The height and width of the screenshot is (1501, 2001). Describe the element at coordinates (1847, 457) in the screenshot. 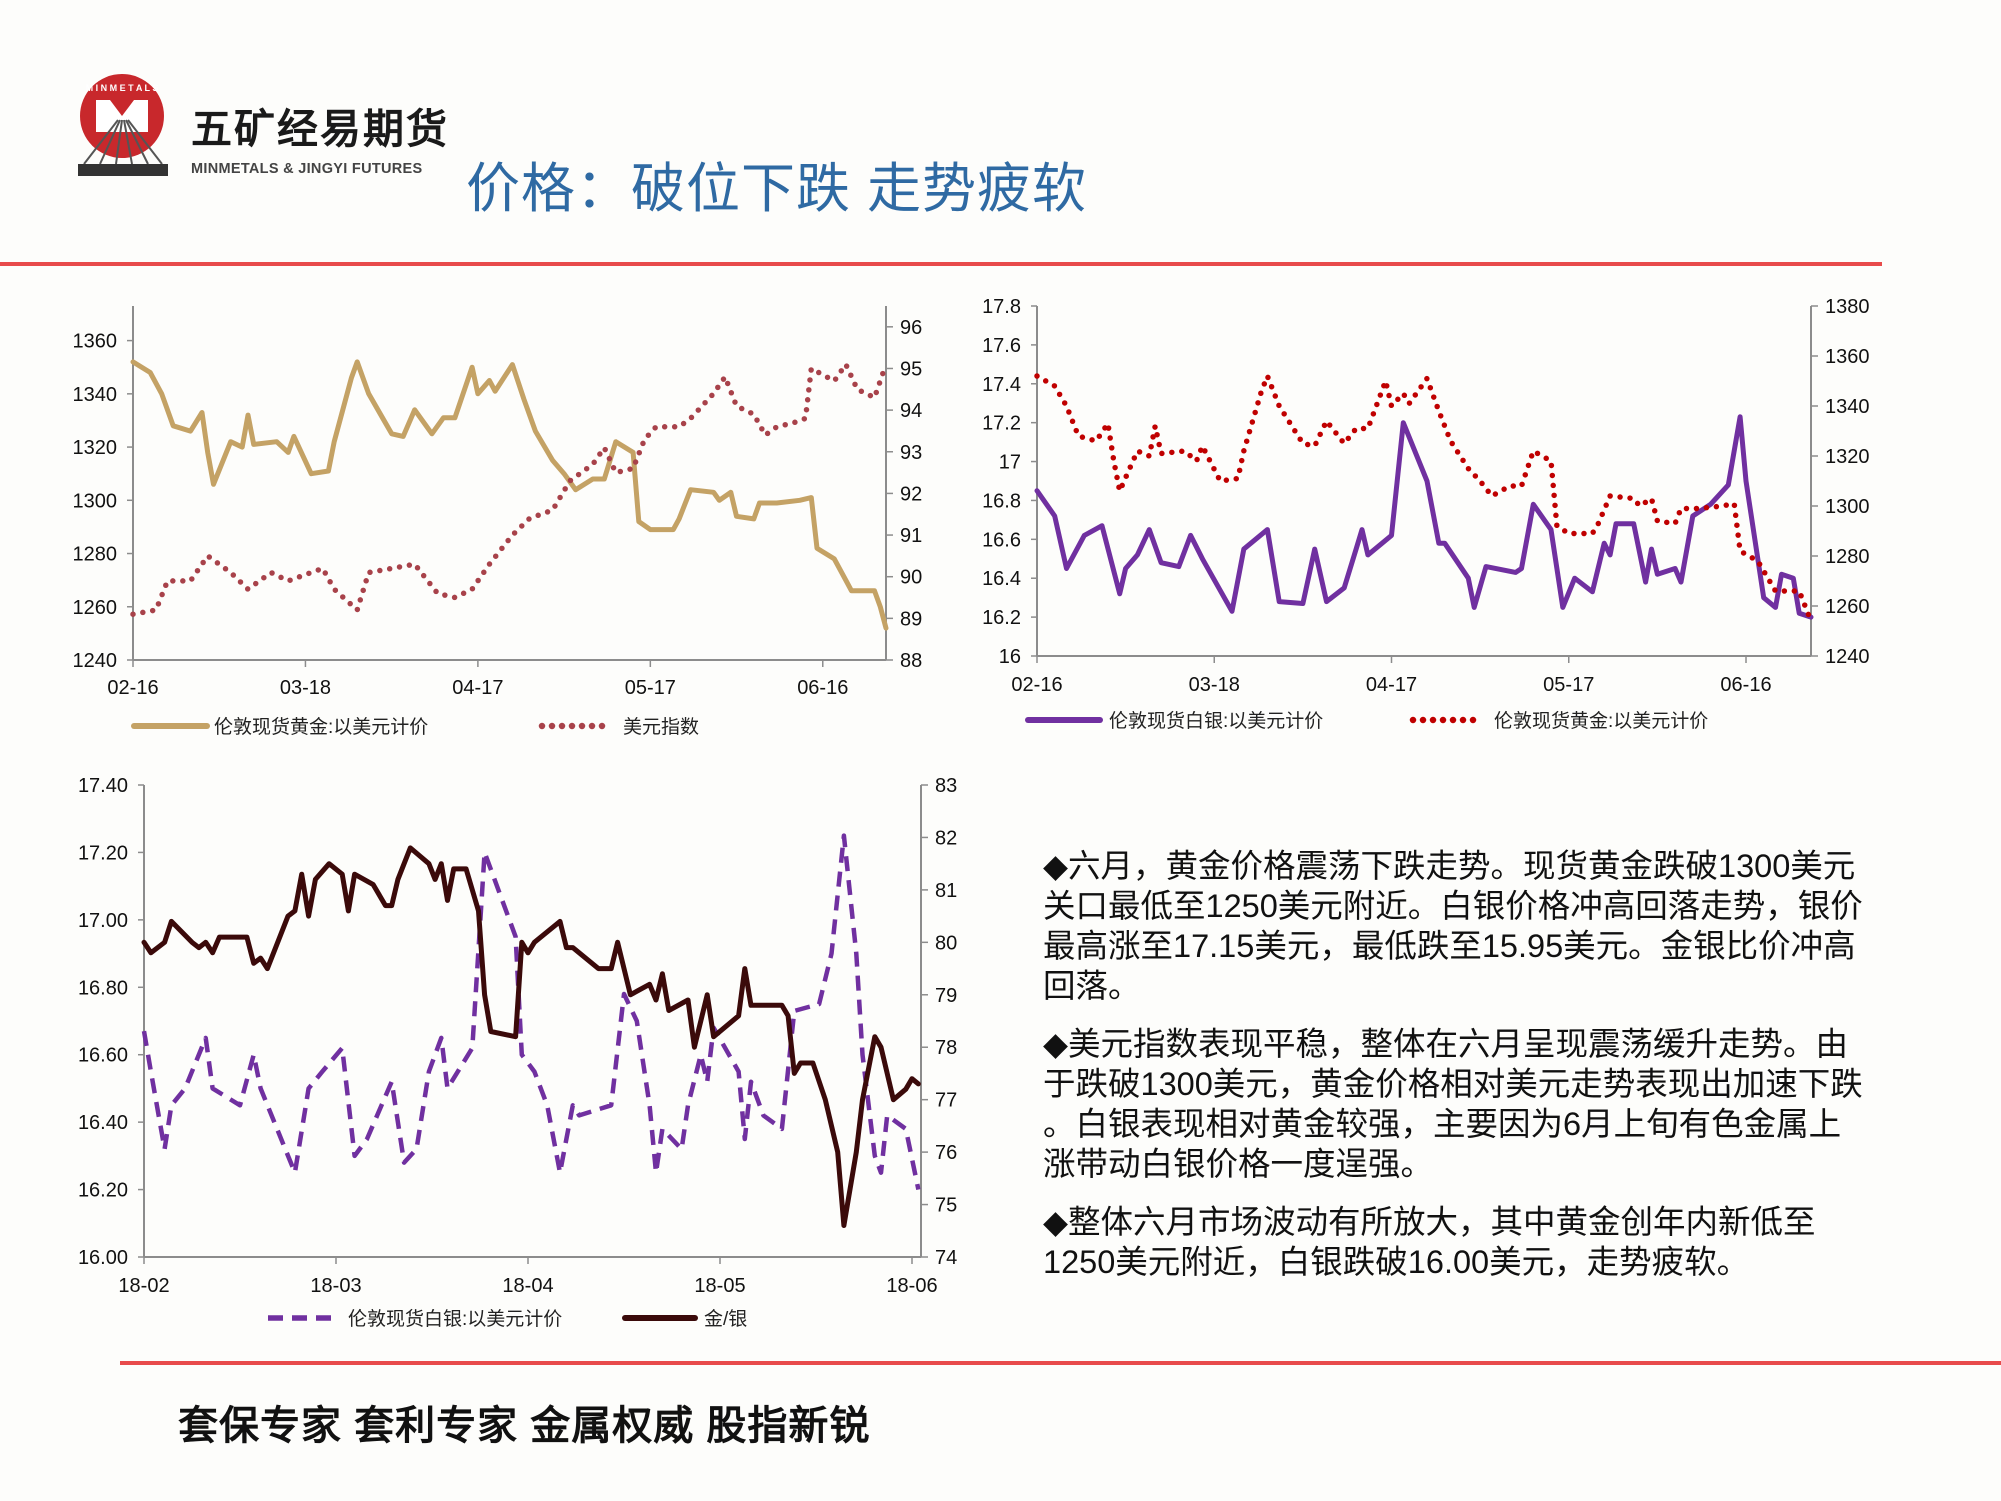

I see `right-tick-label: 1320` at that location.